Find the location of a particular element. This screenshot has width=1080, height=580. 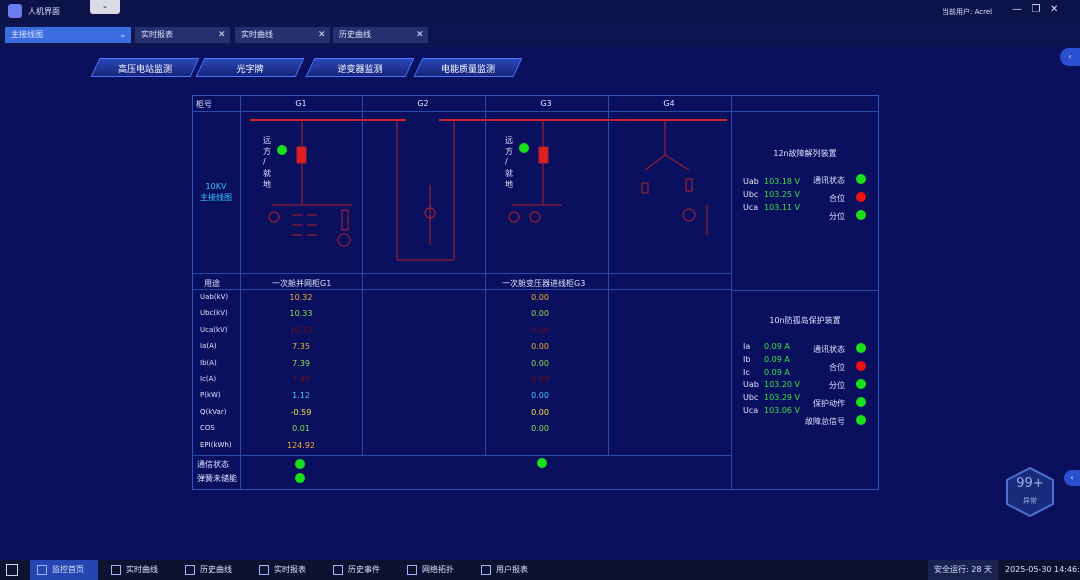

device-title: 12n故障解列装置 is located at coordinates (805, 153).